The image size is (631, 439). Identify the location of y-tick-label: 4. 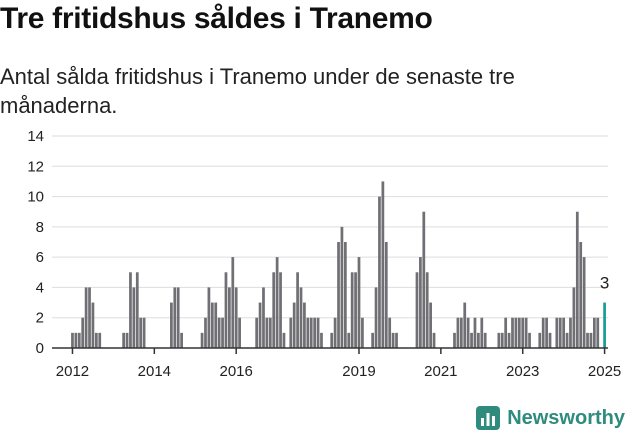
(40, 287).